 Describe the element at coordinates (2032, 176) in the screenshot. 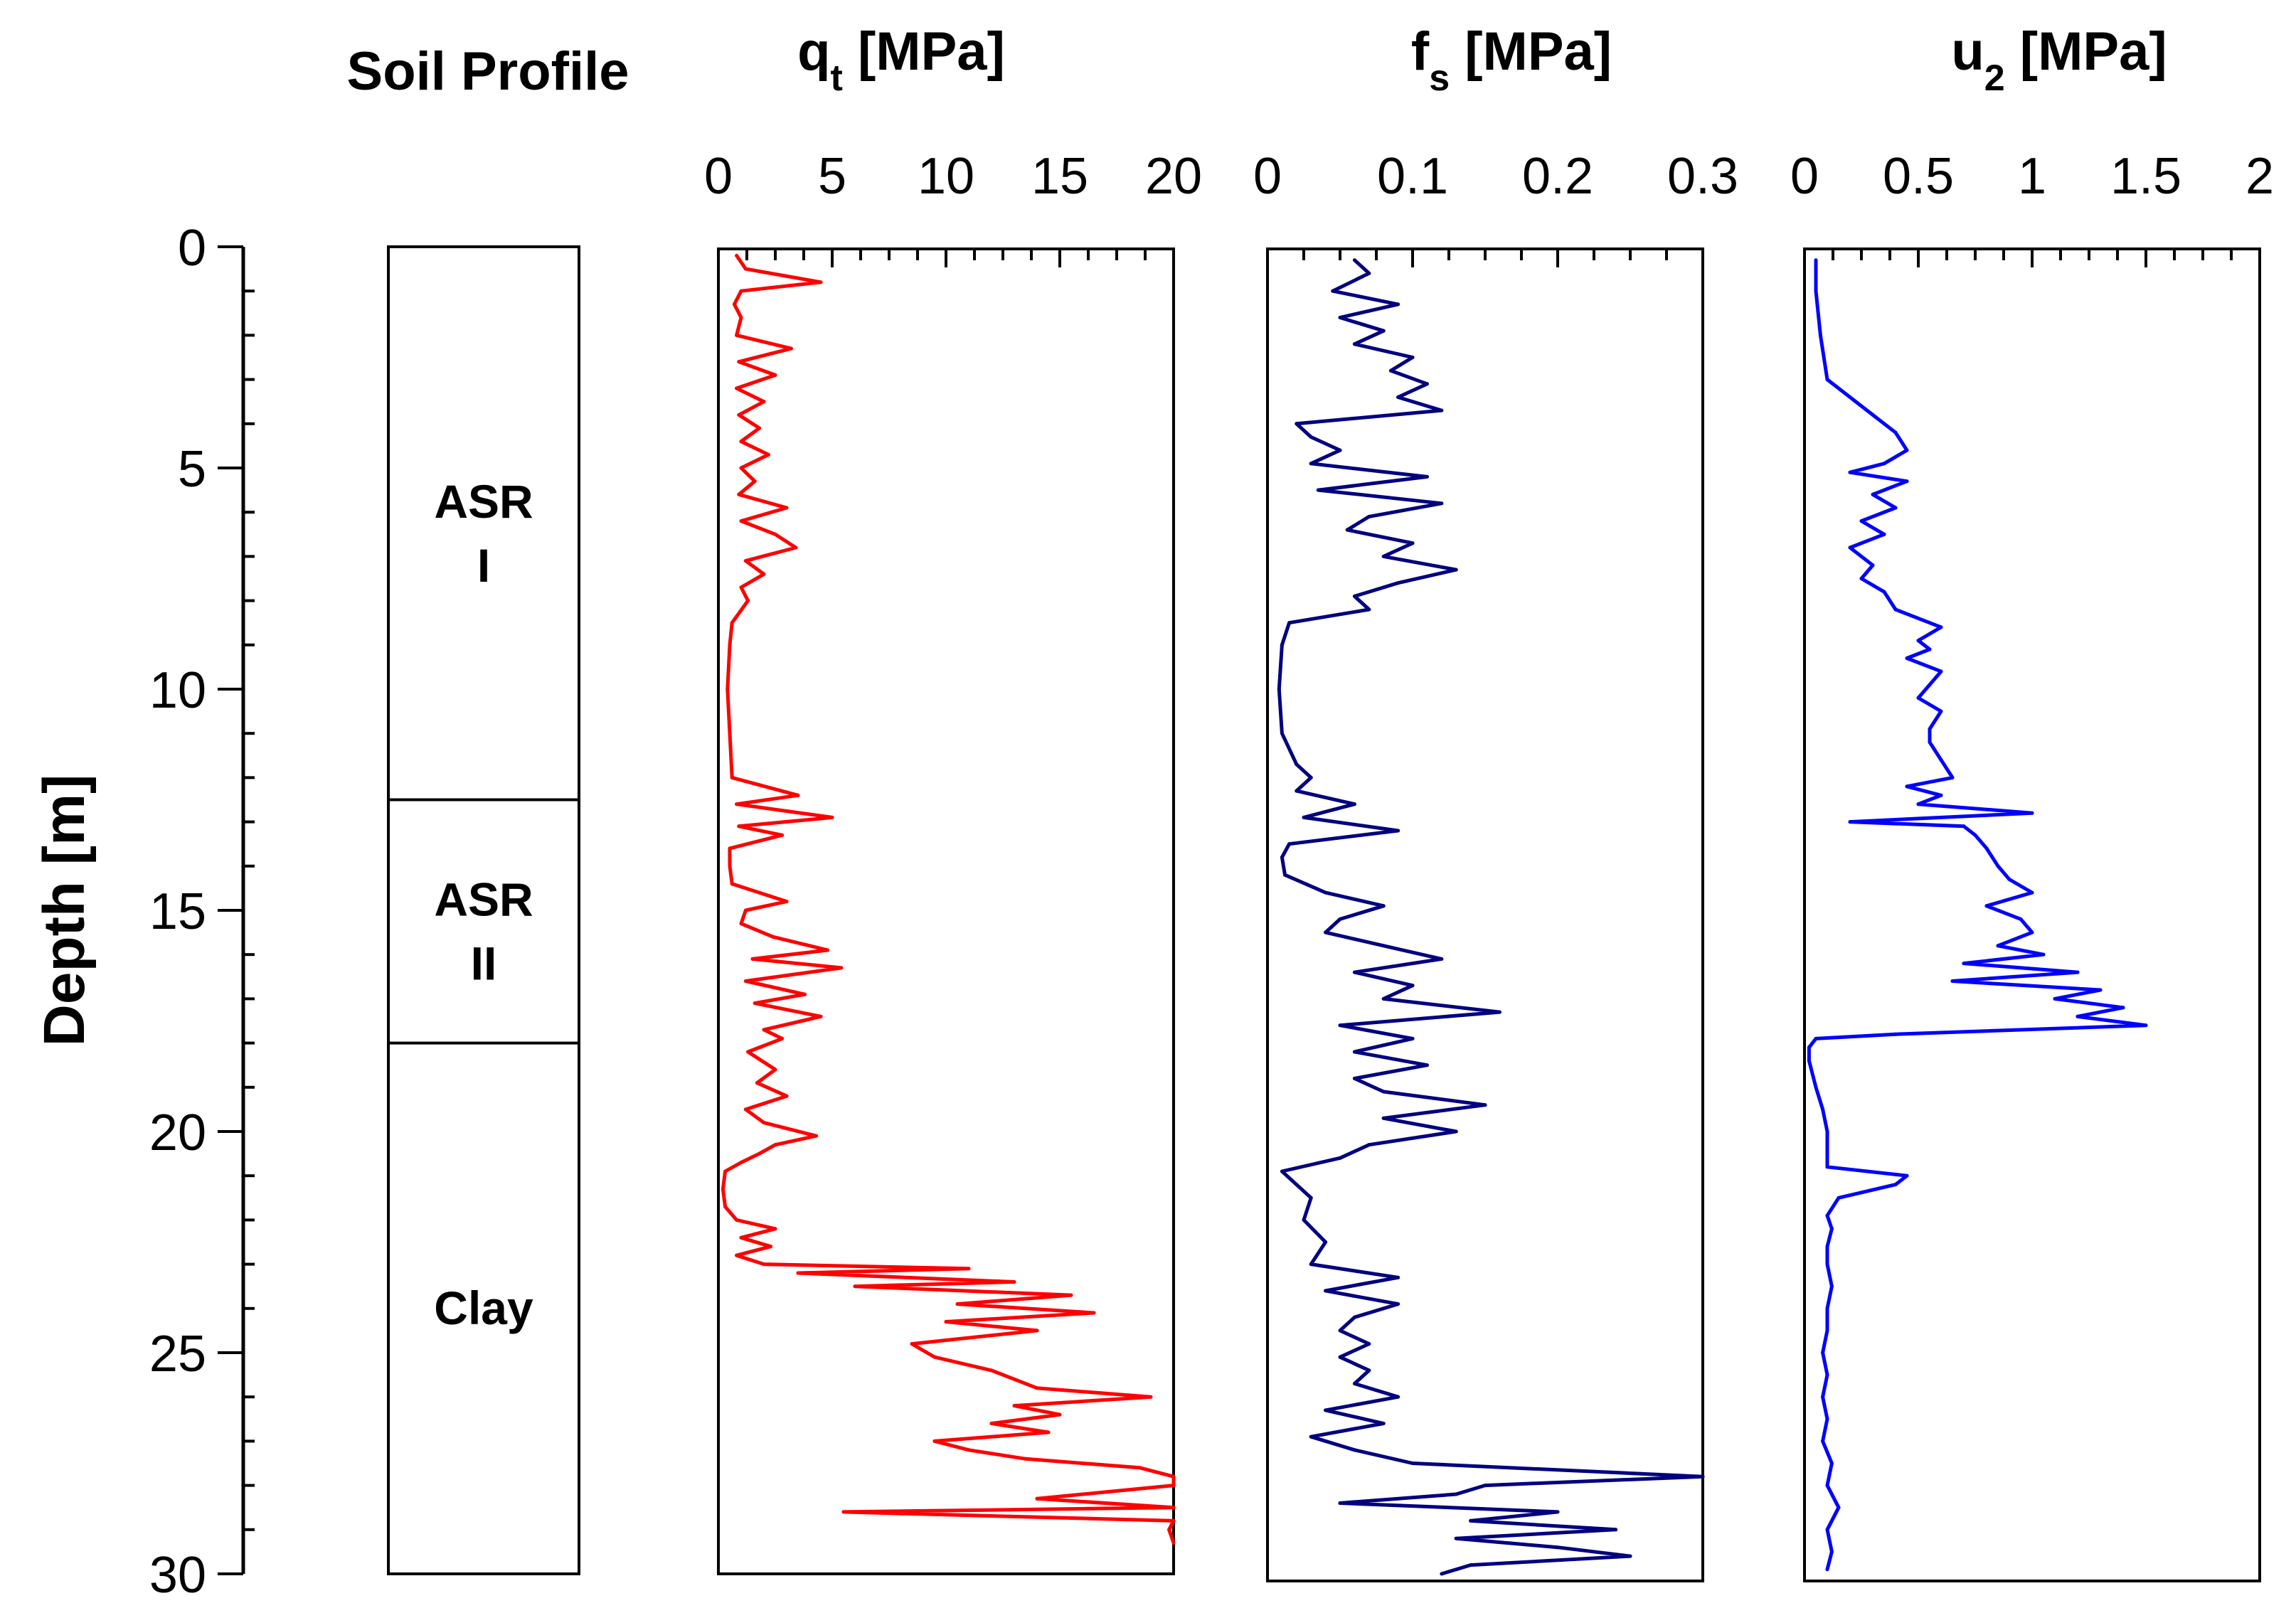

I see `u2-tick-label: 1` at that location.